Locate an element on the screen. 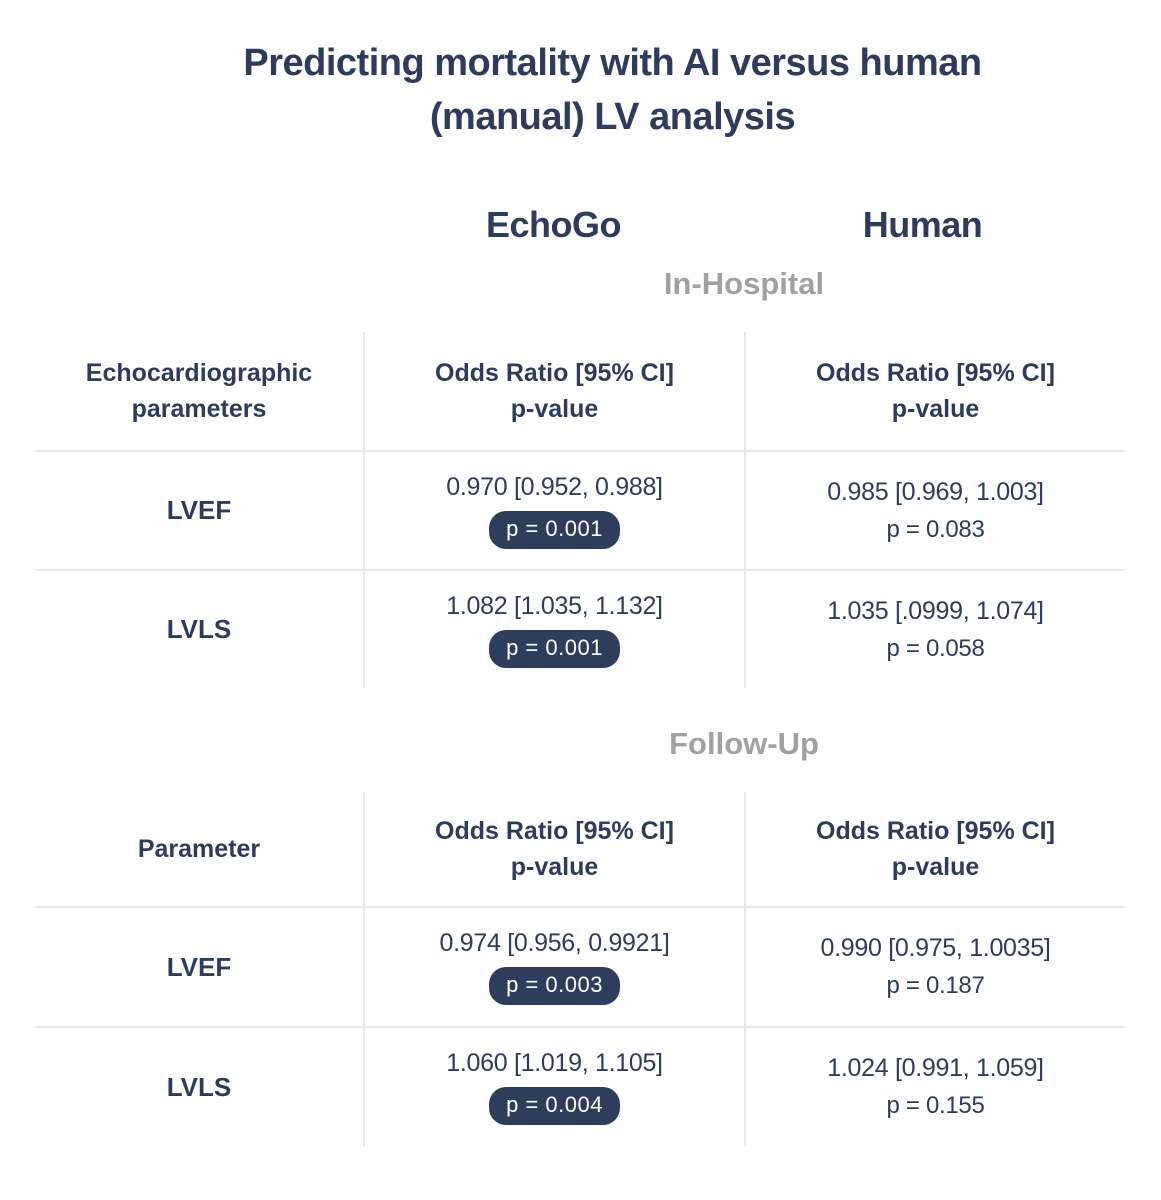 This screenshot has width=1161, height=1200. echogo-value-cell: 1.060 [1.019, 1.105] p = 0.004 is located at coordinates (553, 1086).